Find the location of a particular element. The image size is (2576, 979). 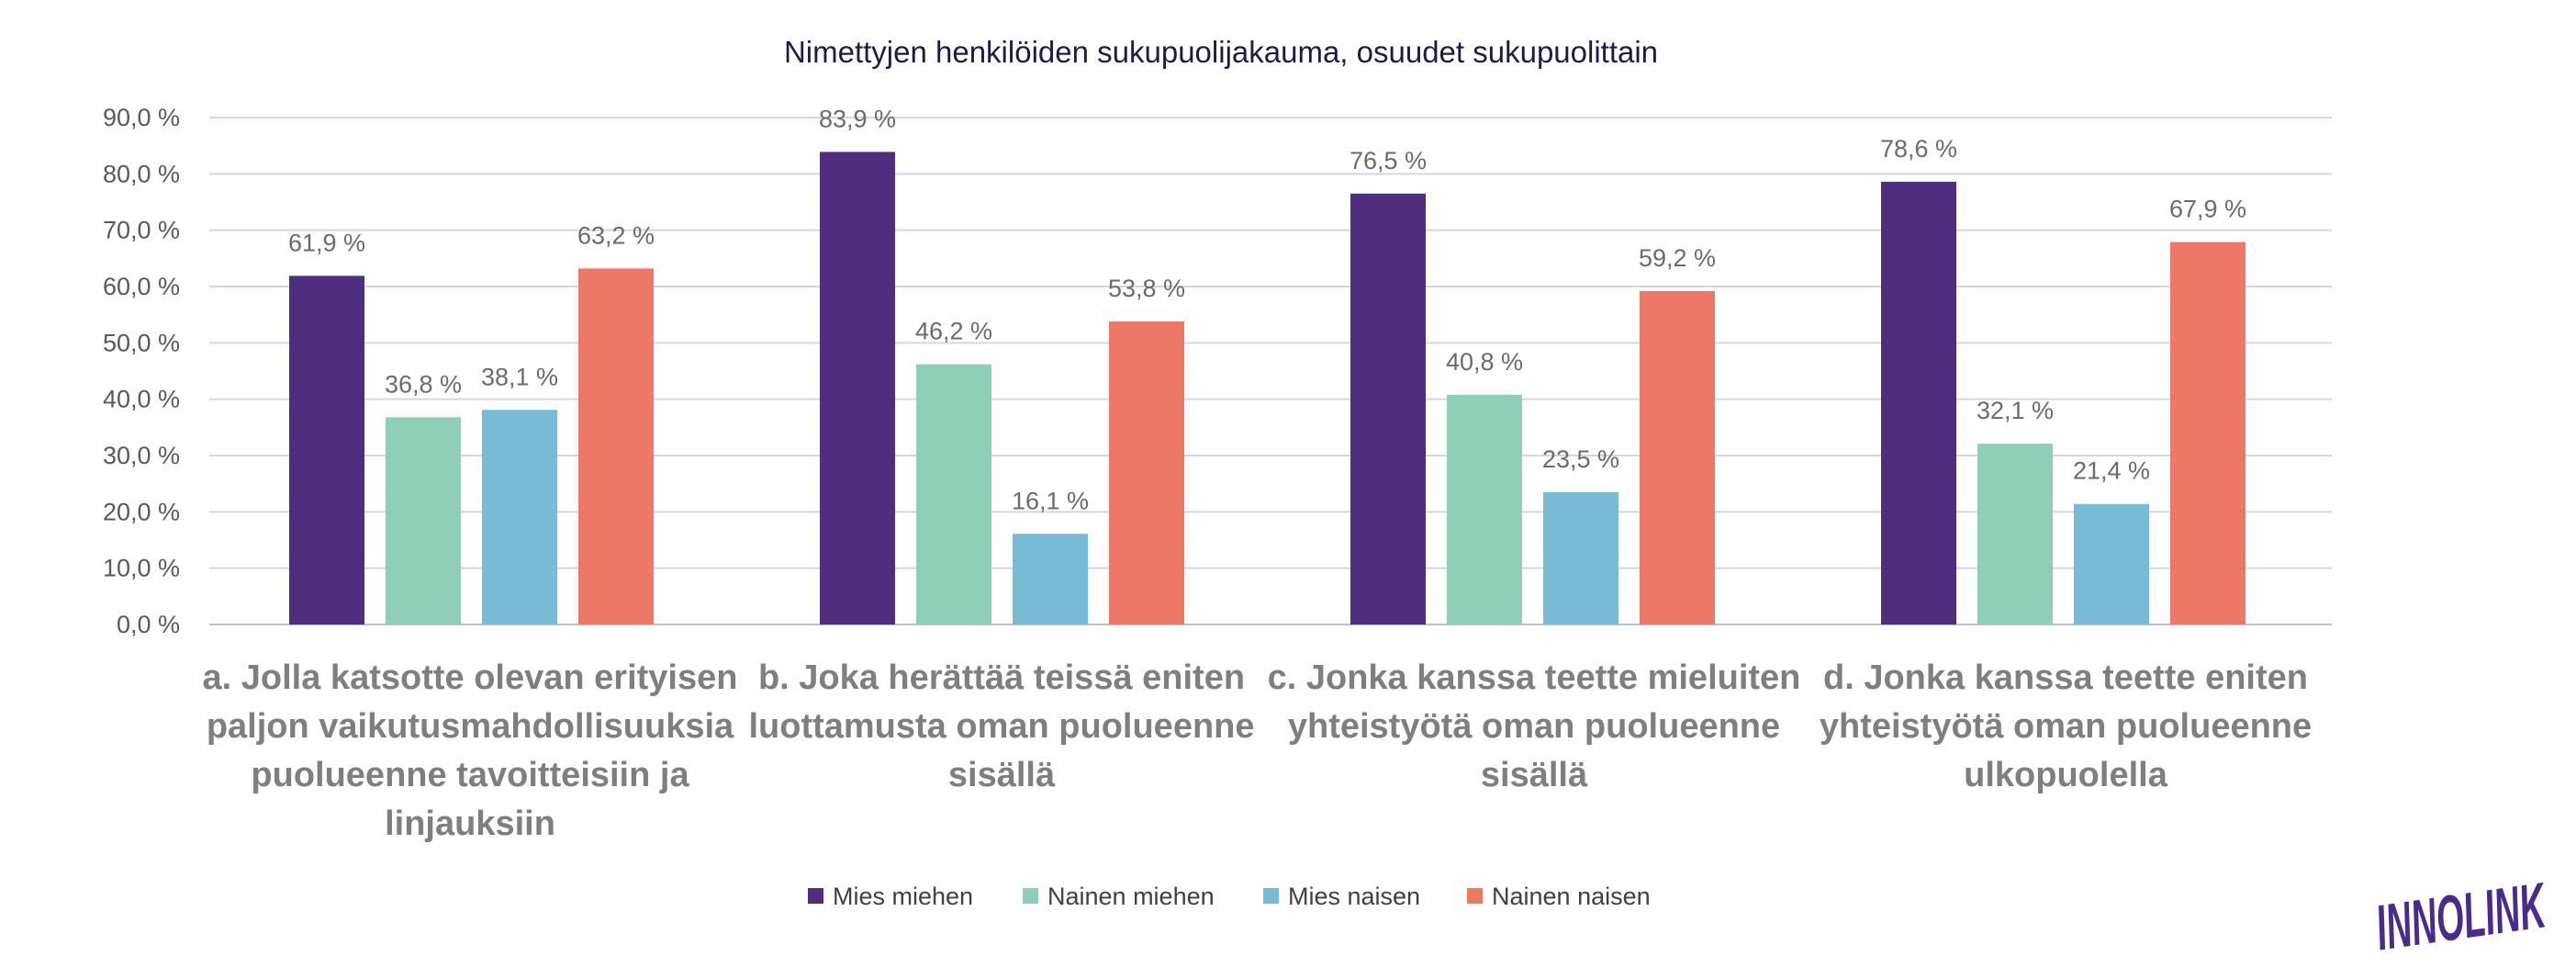

category-label: ulkopuolella is located at coordinates (2066, 775).